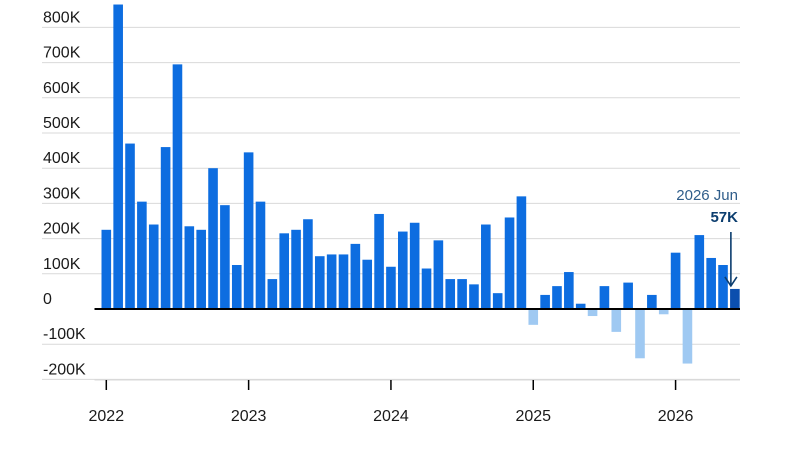 The height and width of the screenshot is (450, 800). What do you see at coordinates (62, 53) in the screenshot?
I see `y-tick-label: 700K` at bounding box center [62, 53].